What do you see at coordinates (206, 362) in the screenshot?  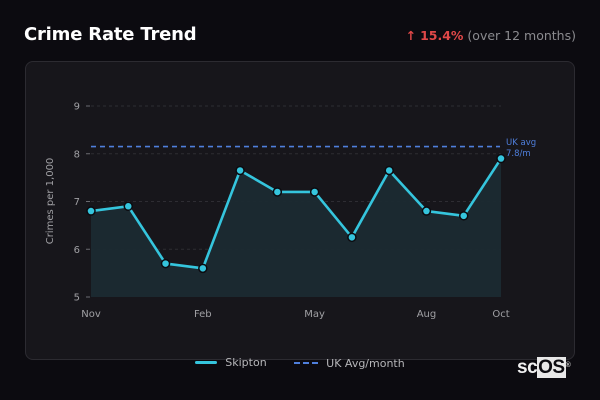 I see `solid-line-swatch-icon` at bounding box center [206, 362].